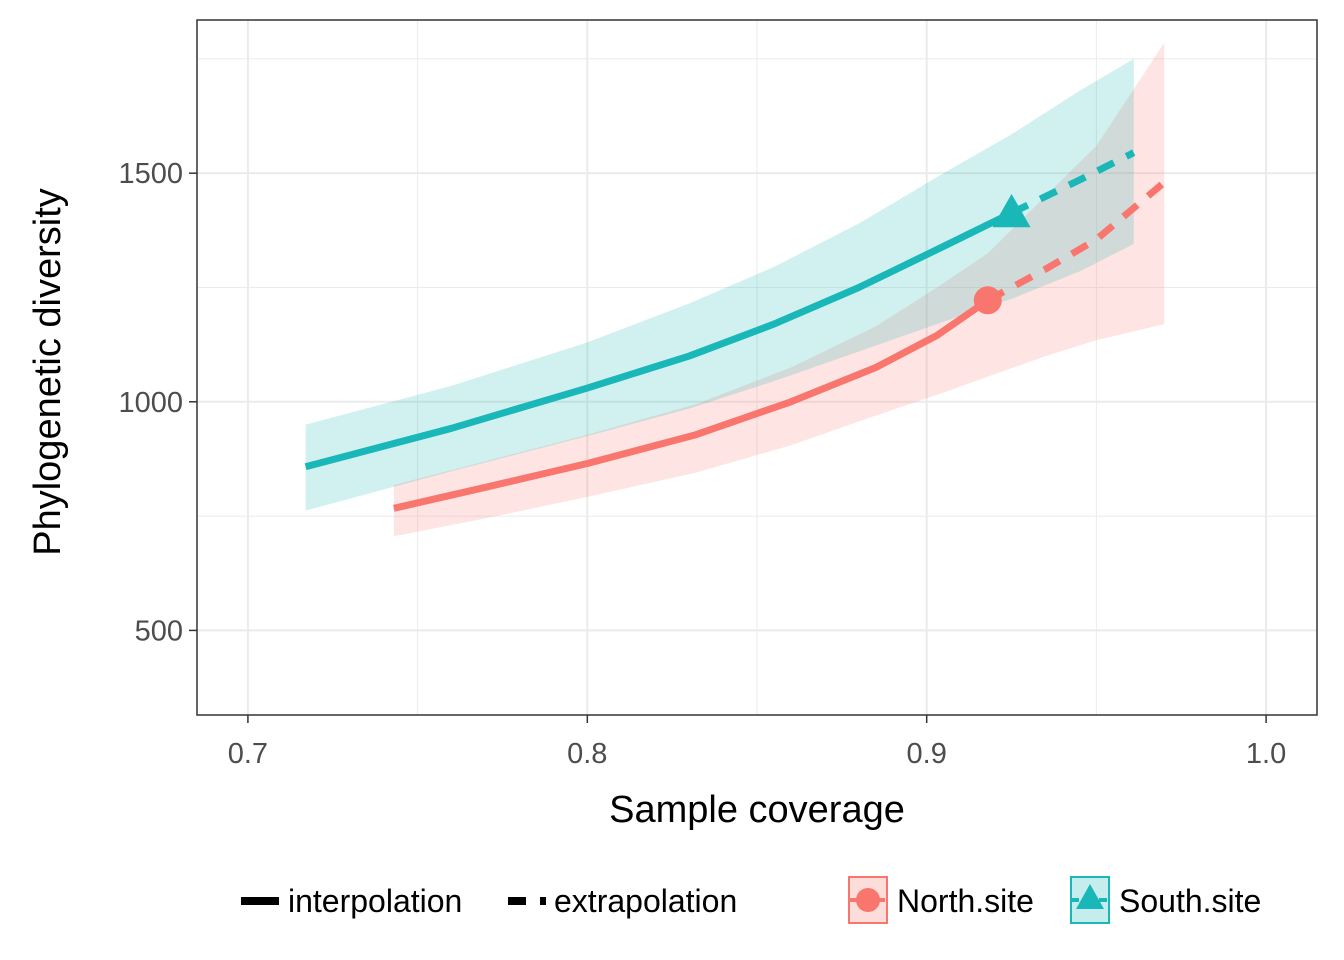 This screenshot has height=960, width=1344. I want to click on x-axis-ticks: 0.7 0.8 0.9 1.0, so click(757, 742).